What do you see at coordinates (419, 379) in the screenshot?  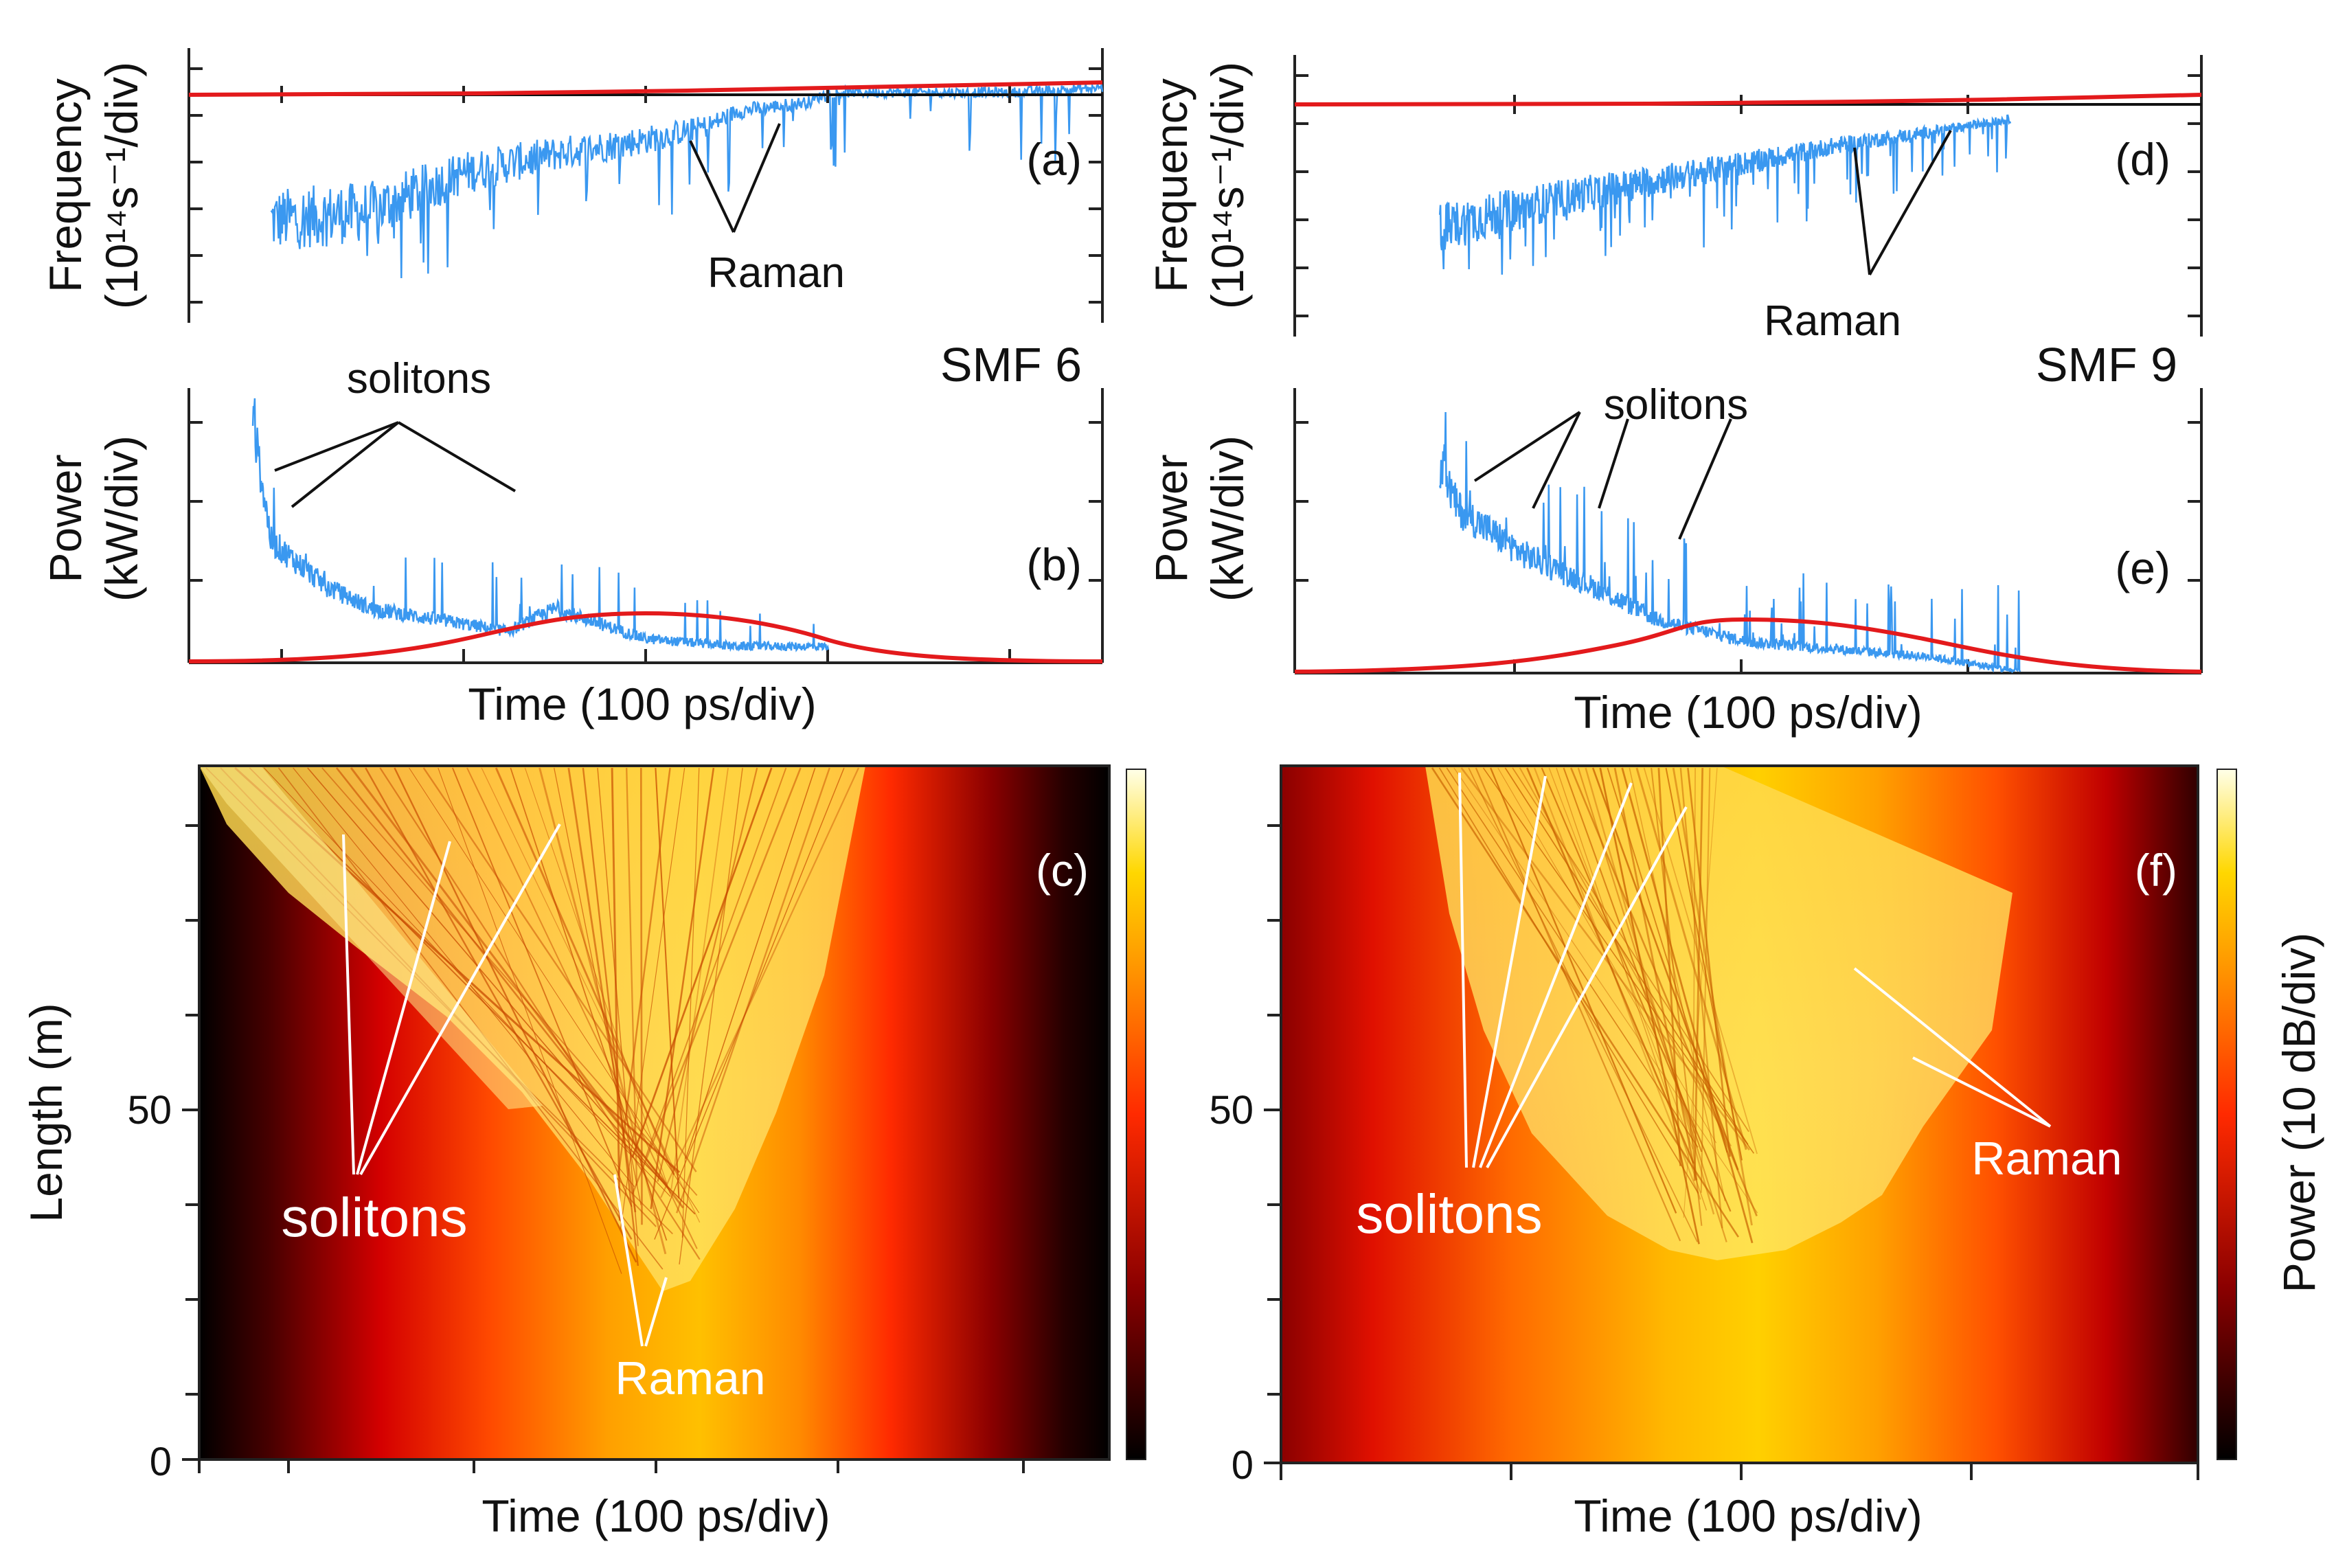 I see `panel-b-solitons-label: solitons` at bounding box center [419, 379].